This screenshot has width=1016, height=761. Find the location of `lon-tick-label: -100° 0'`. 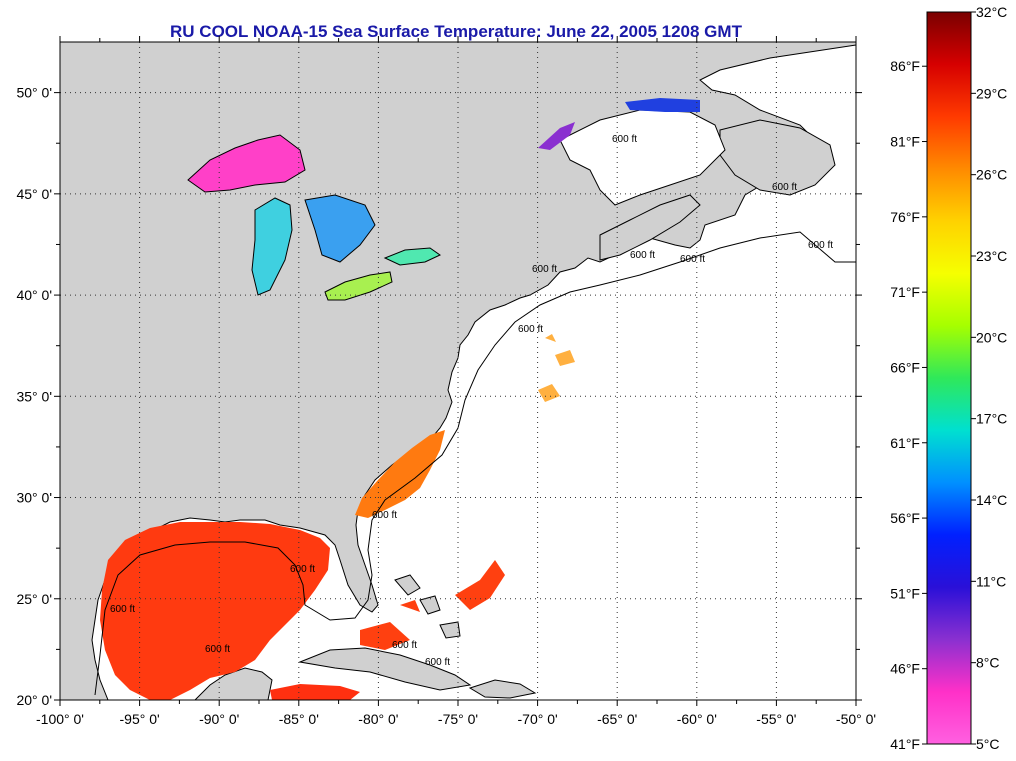

lon-tick-label: -100° 0' is located at coordinates (60, 719).